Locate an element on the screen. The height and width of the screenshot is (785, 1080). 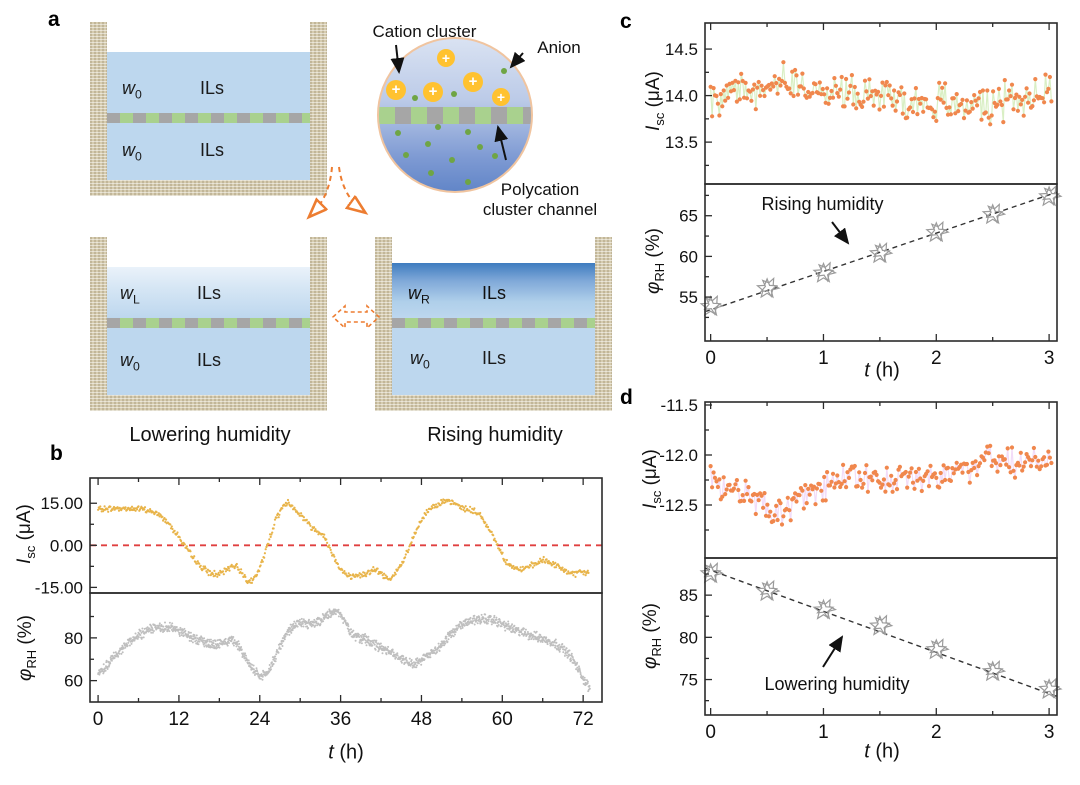
panel-d-letter: d is located at coordinates (626, 397).